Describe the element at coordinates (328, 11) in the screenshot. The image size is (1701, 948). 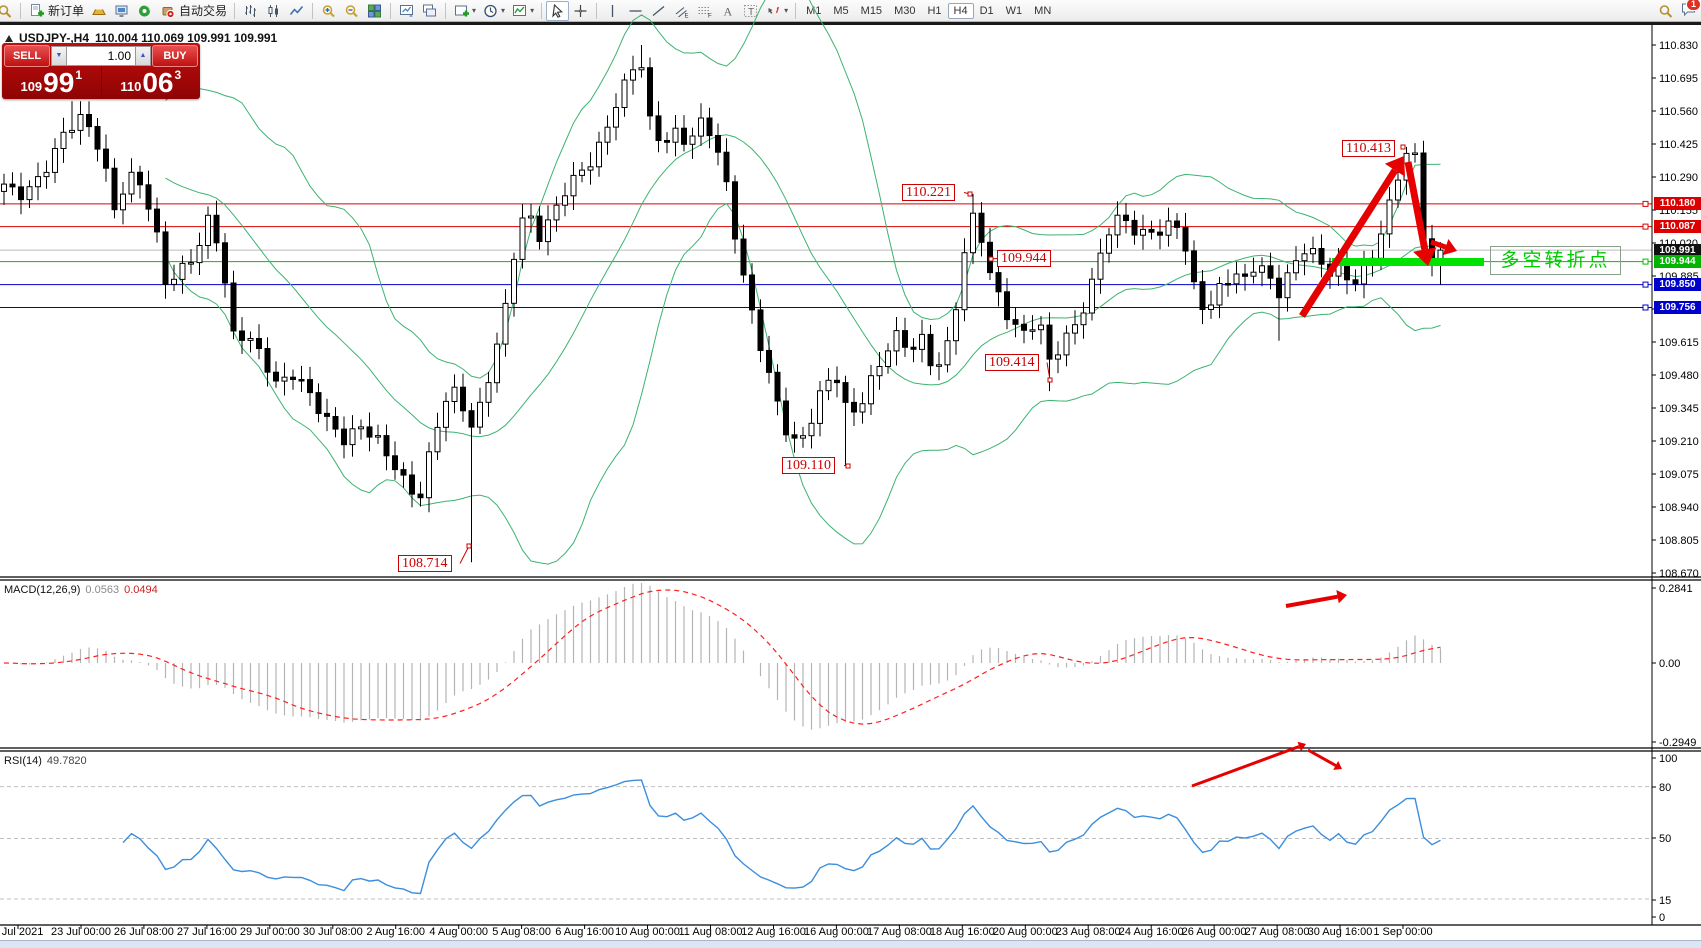
I see `zoom-in-button` at that location.